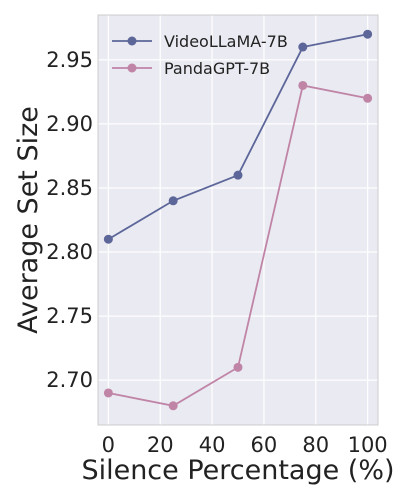 Image resolution: width=400 pixels, height=500 pixels. I want to click on y-axis-label: Average Set Size, so click(28, 220).